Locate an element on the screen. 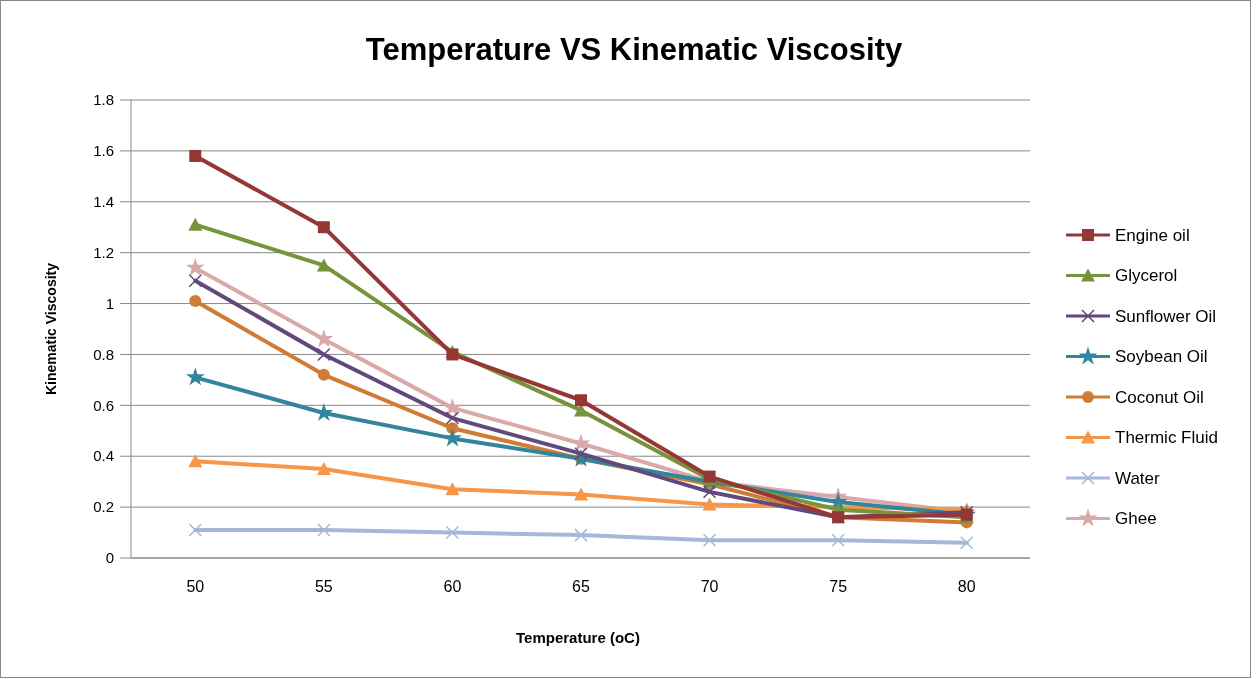  x-tick-label: 65 is located at coordinates (581, 586).